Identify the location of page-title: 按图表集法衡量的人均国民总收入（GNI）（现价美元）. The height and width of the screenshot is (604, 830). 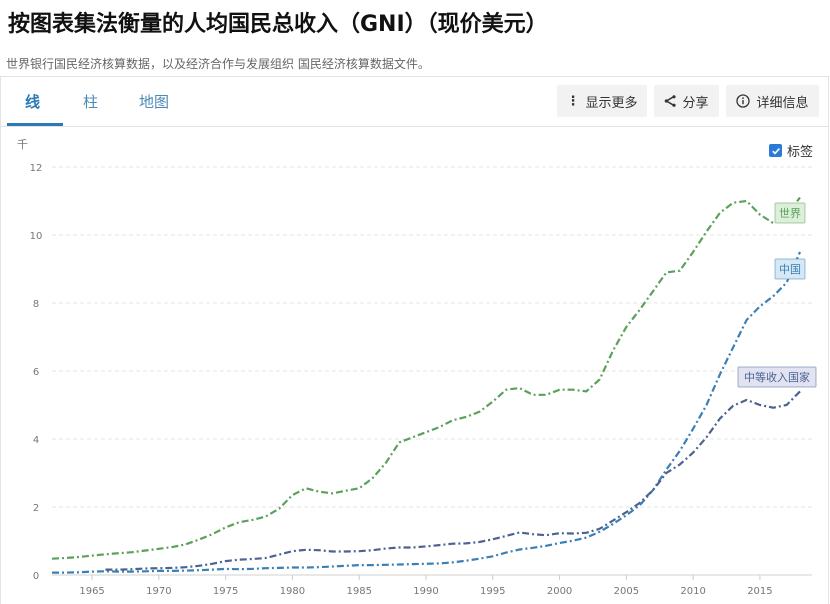
(278, 24).